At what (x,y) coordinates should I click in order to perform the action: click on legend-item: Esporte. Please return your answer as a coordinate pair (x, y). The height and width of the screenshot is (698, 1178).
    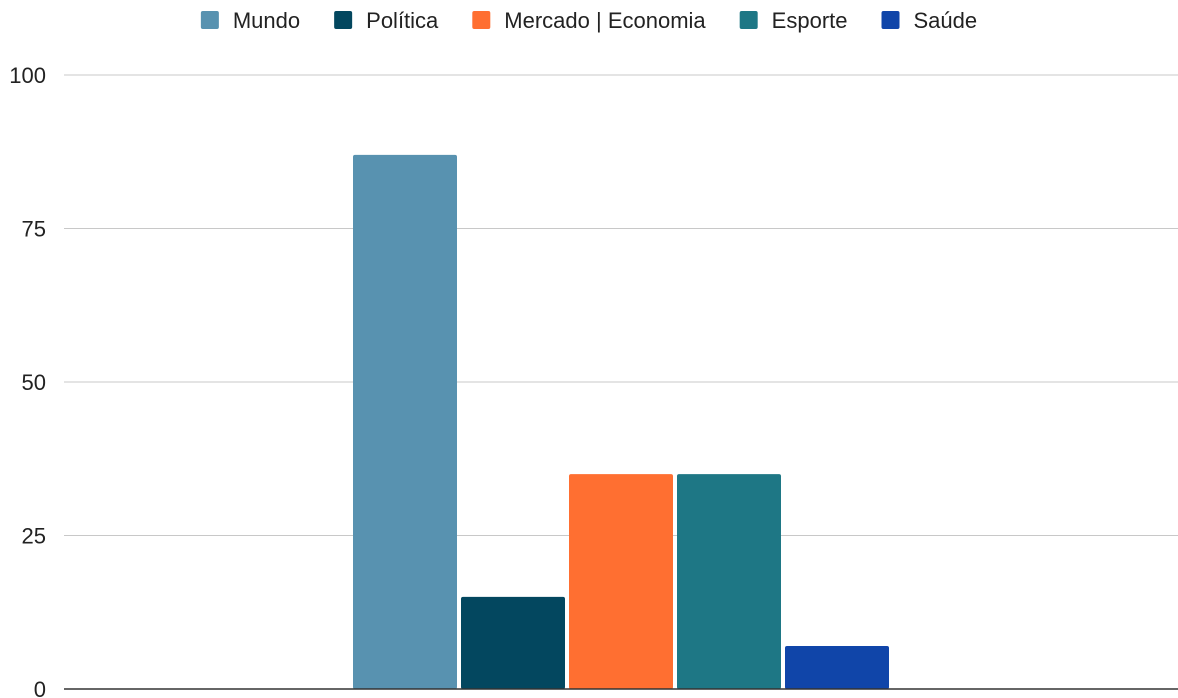
    Looking at the image, I should click on (793, 20).